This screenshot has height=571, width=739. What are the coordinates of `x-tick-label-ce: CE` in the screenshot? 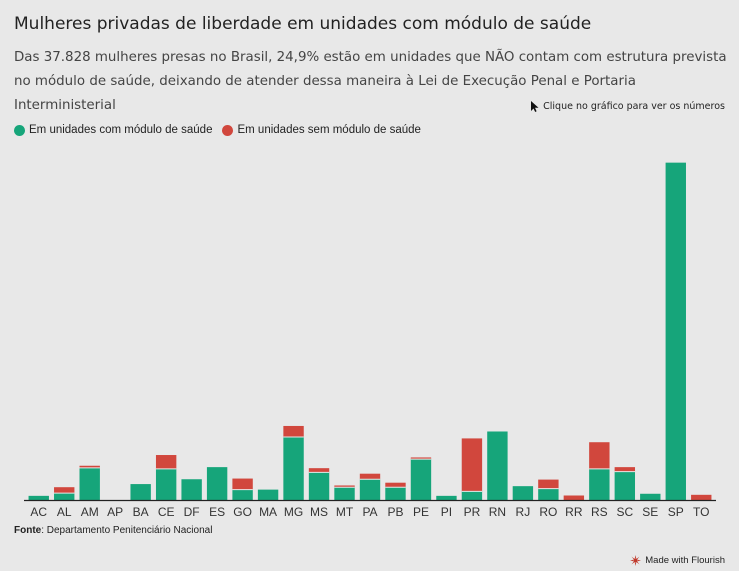 It's located at (166, 512).